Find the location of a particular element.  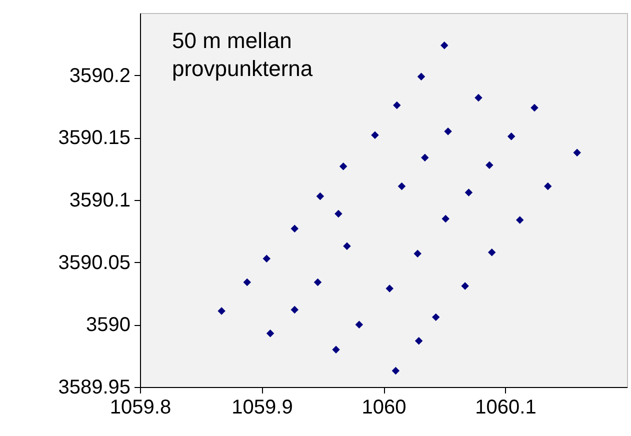

x-tick-label: 1059.9 is located at coordinates (262, 407).